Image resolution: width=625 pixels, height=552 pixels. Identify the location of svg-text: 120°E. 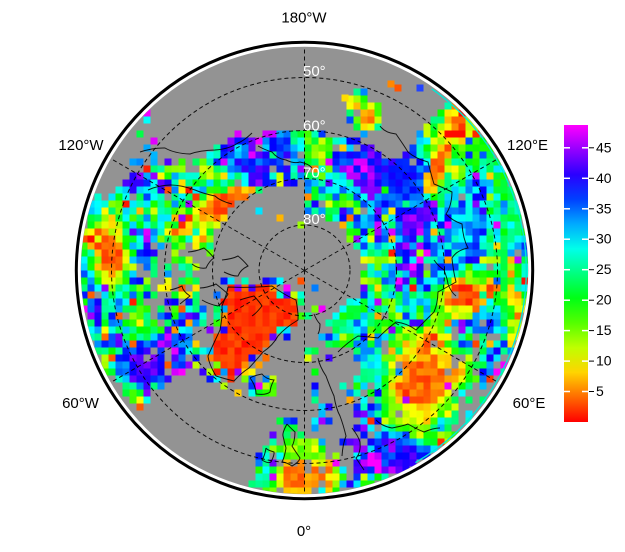
(527, 145).